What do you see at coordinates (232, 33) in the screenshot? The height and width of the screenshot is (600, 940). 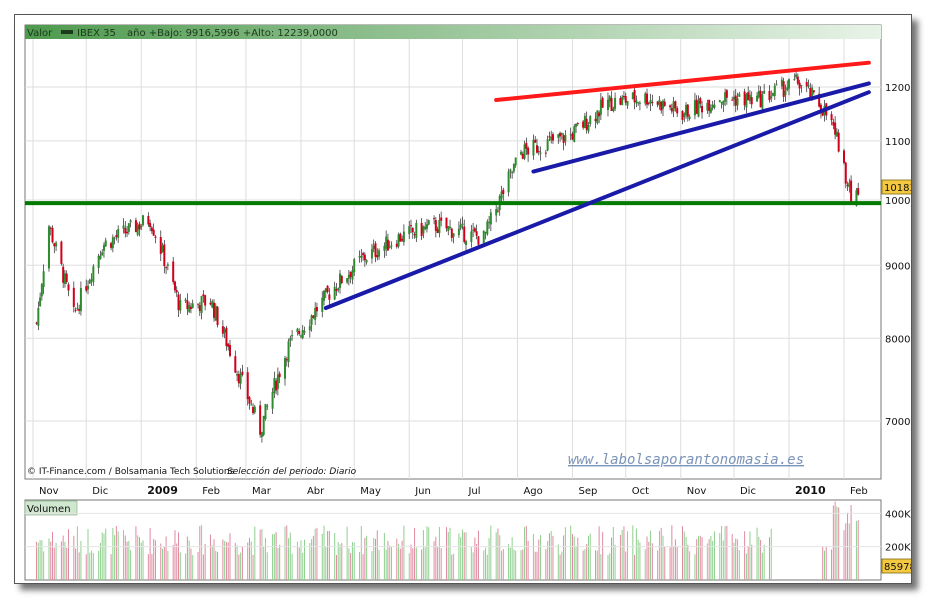 I see `range-stats: año +Bajo: 9916,5996 +Alto: 12239,0000` at bounding box center [232, 33].